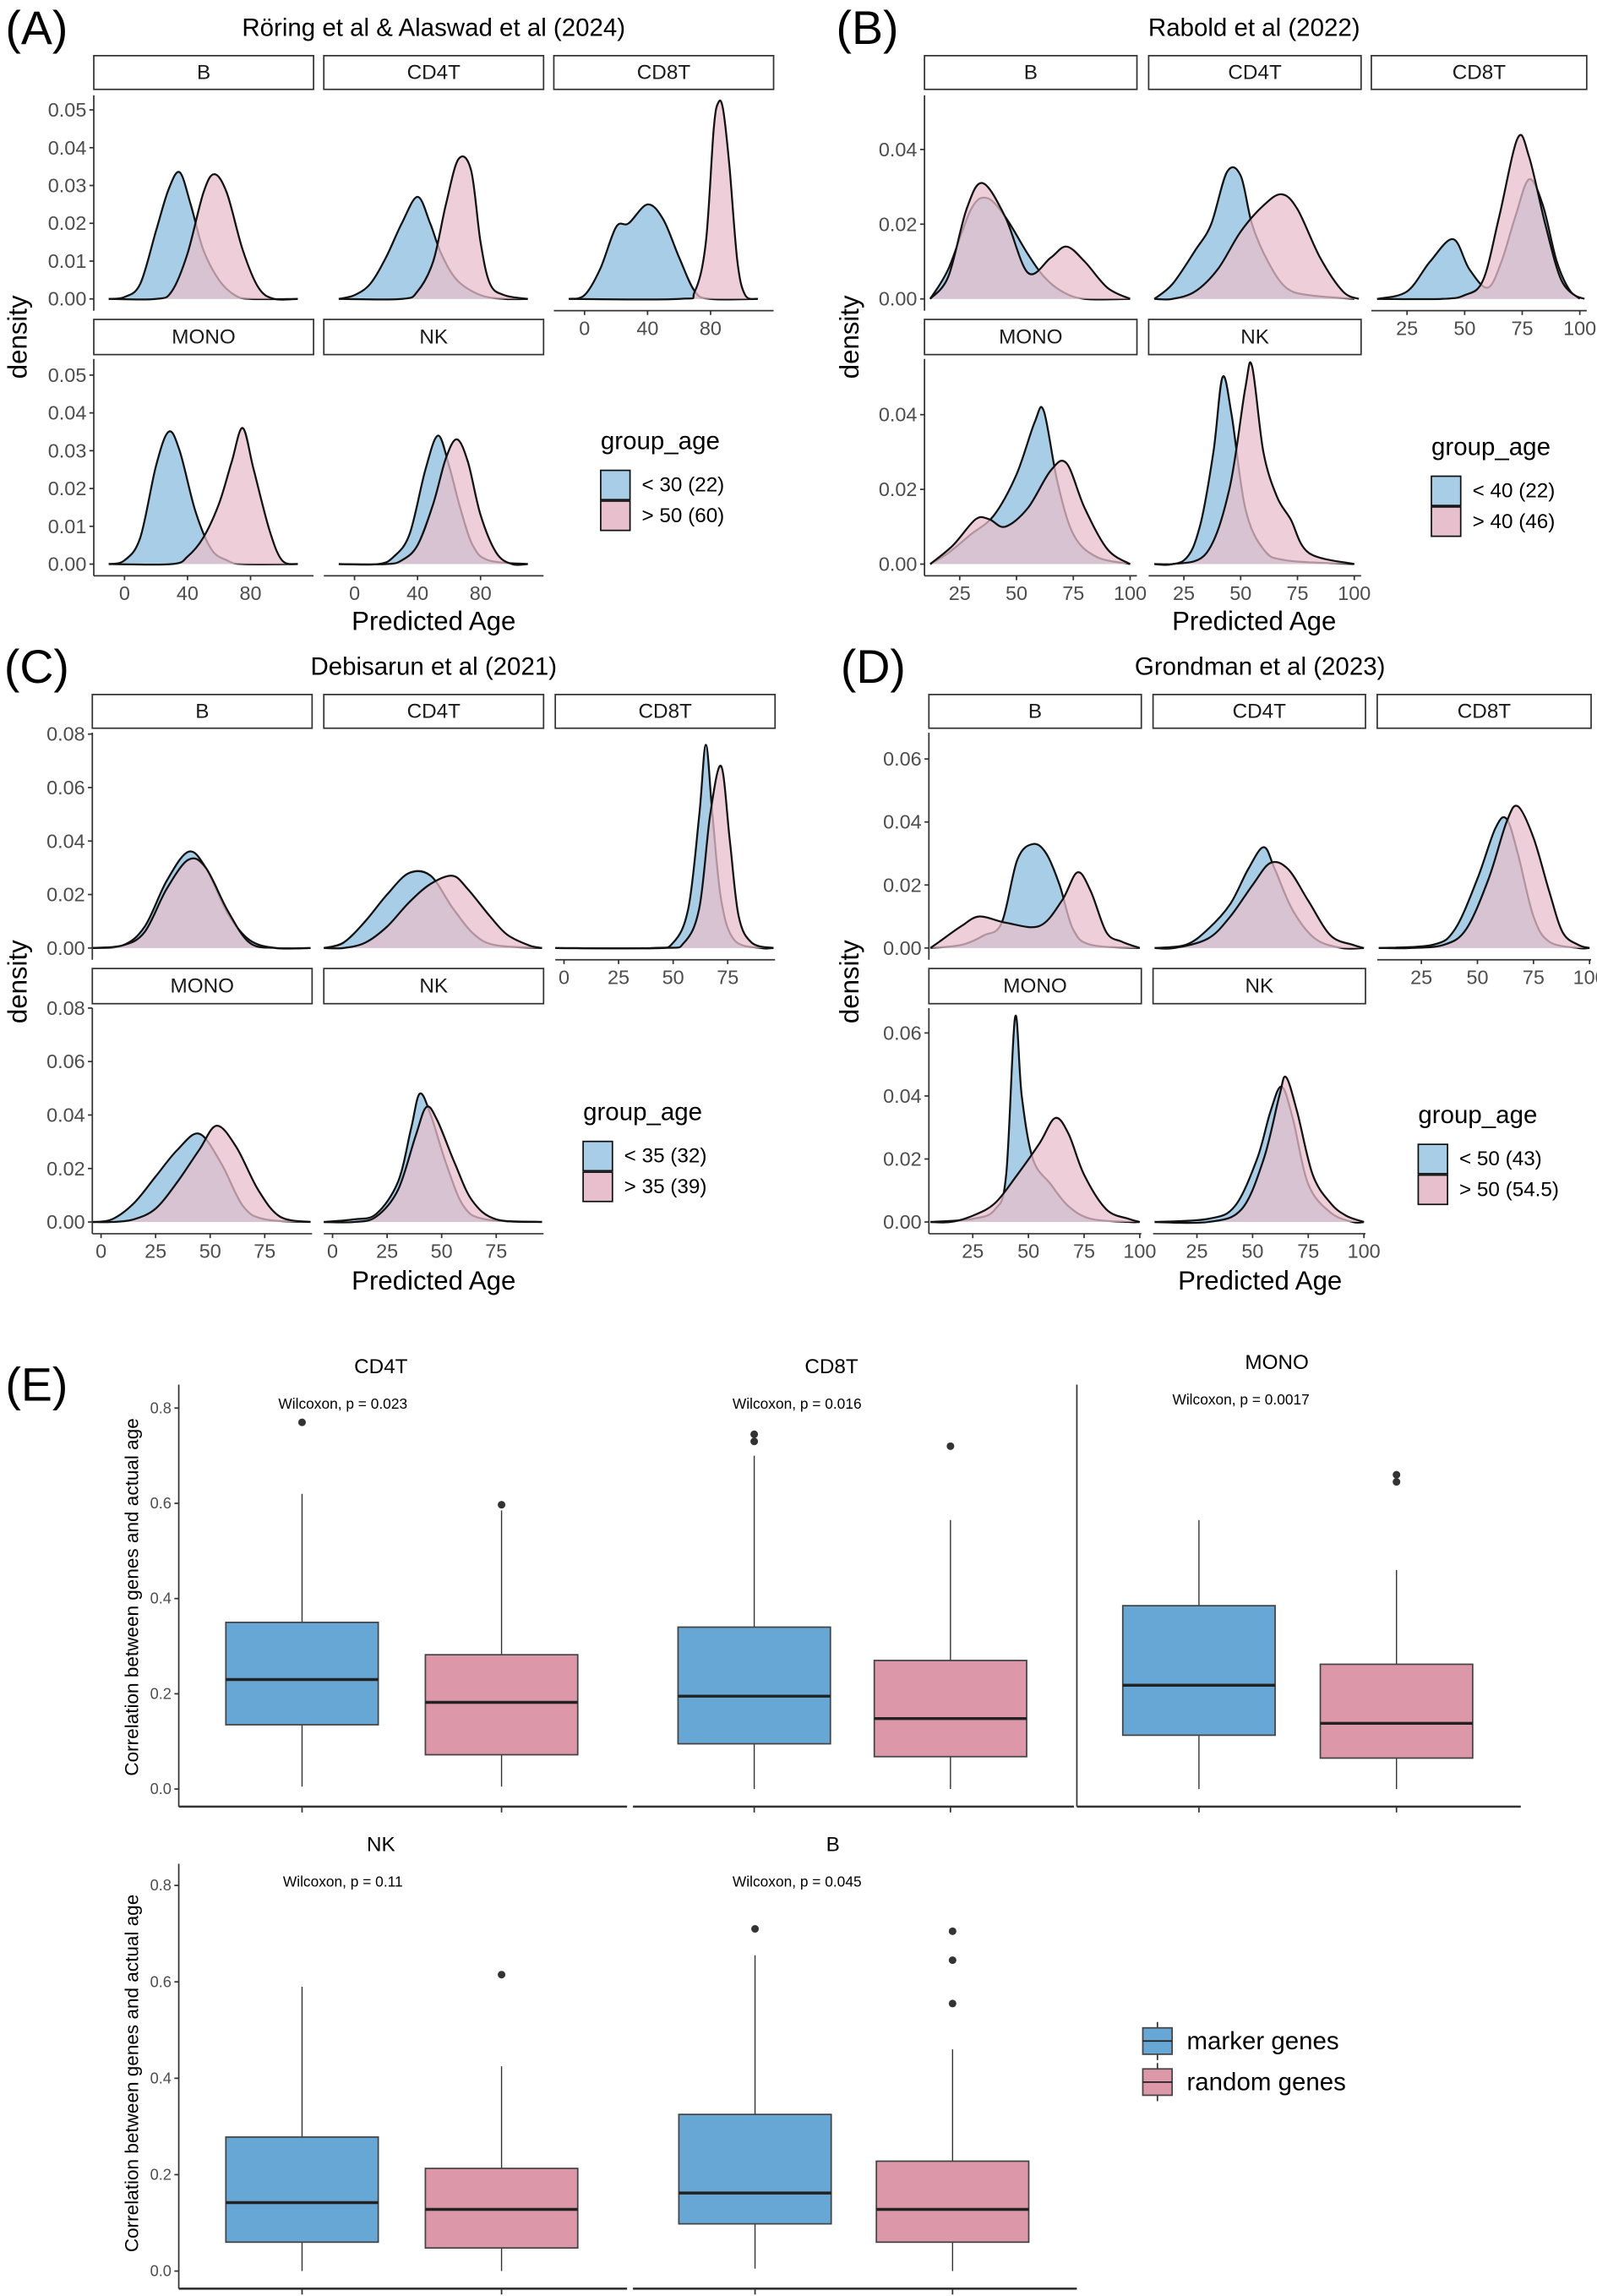  I want to click on y-tick-label: 0.8, so click(161, 1886).